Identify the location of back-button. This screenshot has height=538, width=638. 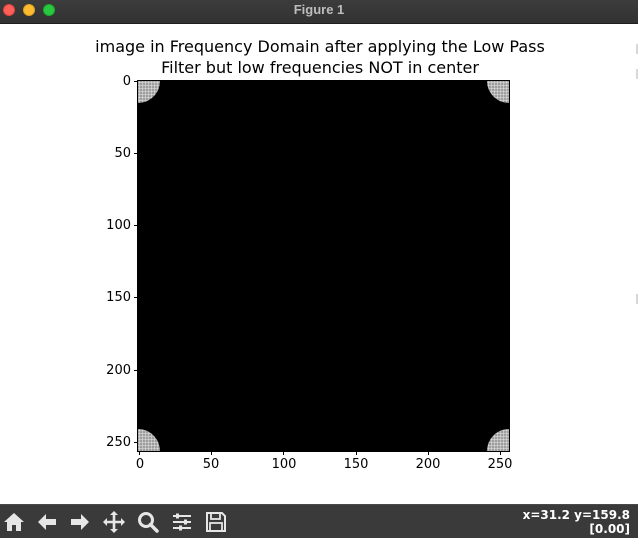
(47, 522).